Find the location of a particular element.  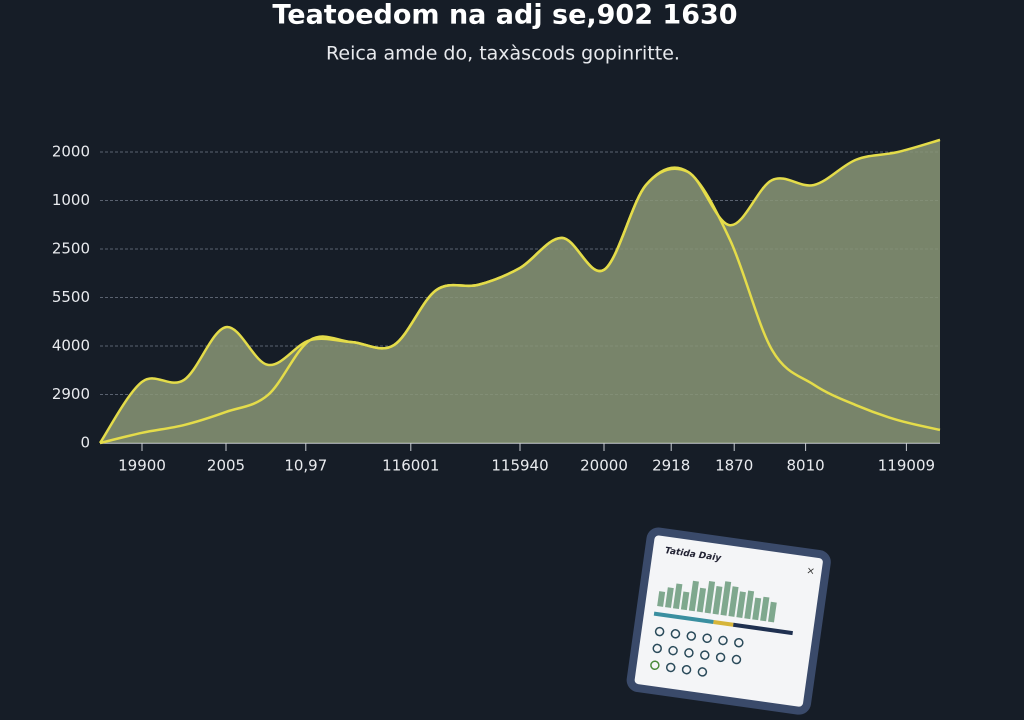

close-icon: × is located at coordinates (811, 571).